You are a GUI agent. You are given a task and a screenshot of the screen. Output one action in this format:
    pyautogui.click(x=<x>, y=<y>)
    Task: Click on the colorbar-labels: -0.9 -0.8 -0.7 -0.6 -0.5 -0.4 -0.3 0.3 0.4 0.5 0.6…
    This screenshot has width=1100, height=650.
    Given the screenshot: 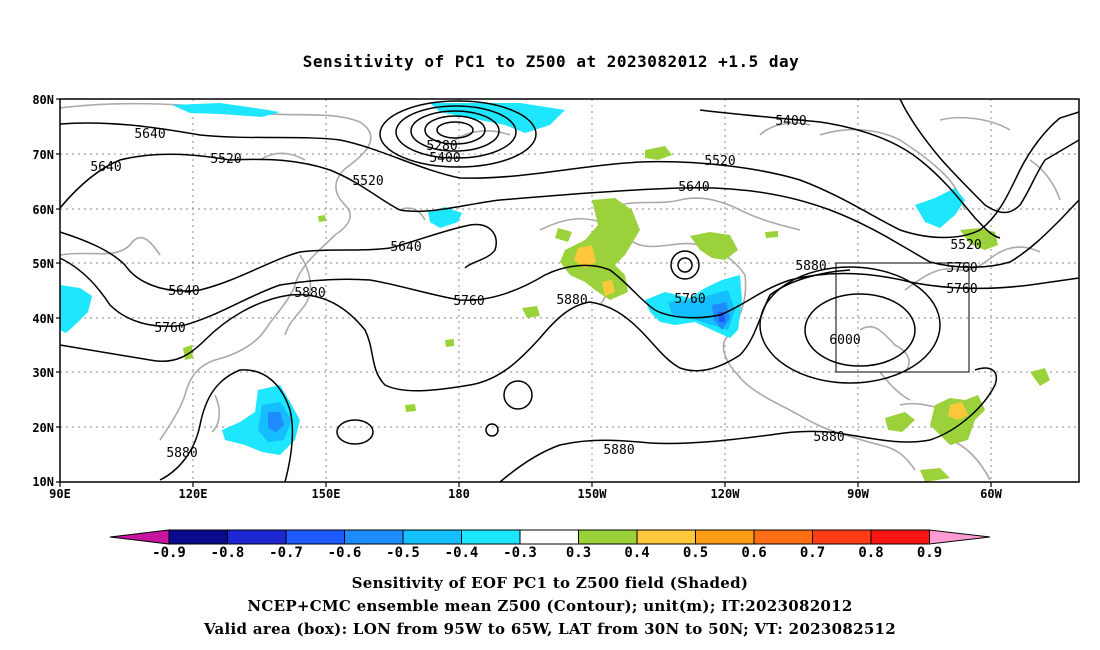 What is the action you would take?
    pyautogui.click(x=547, y=553)
    